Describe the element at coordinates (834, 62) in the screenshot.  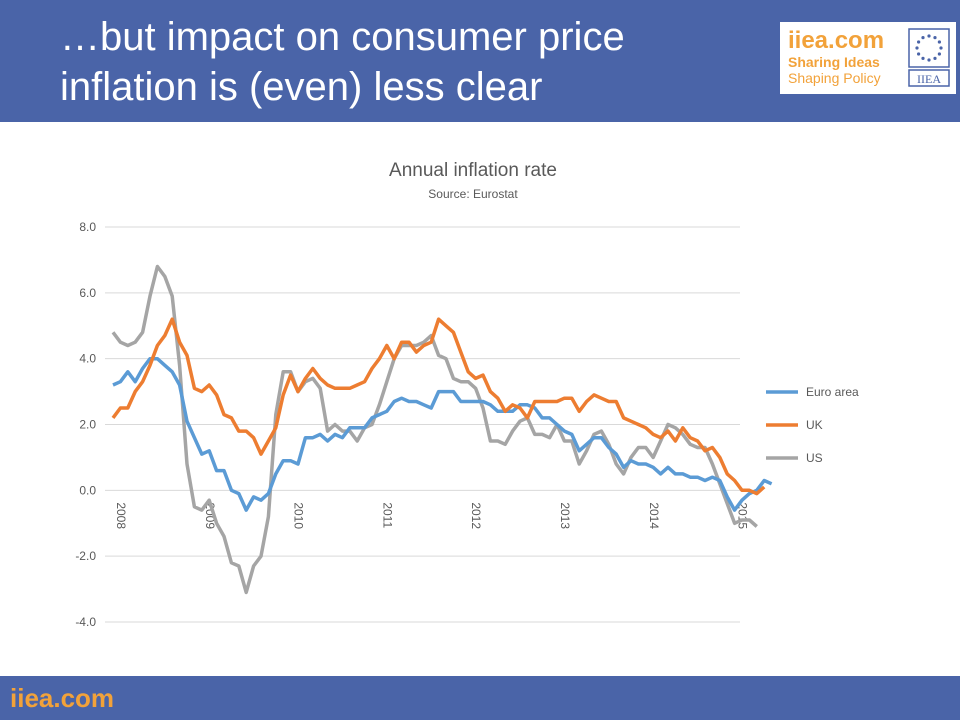
I see `logo-tagline-1: Sharing Ideas` at that location.